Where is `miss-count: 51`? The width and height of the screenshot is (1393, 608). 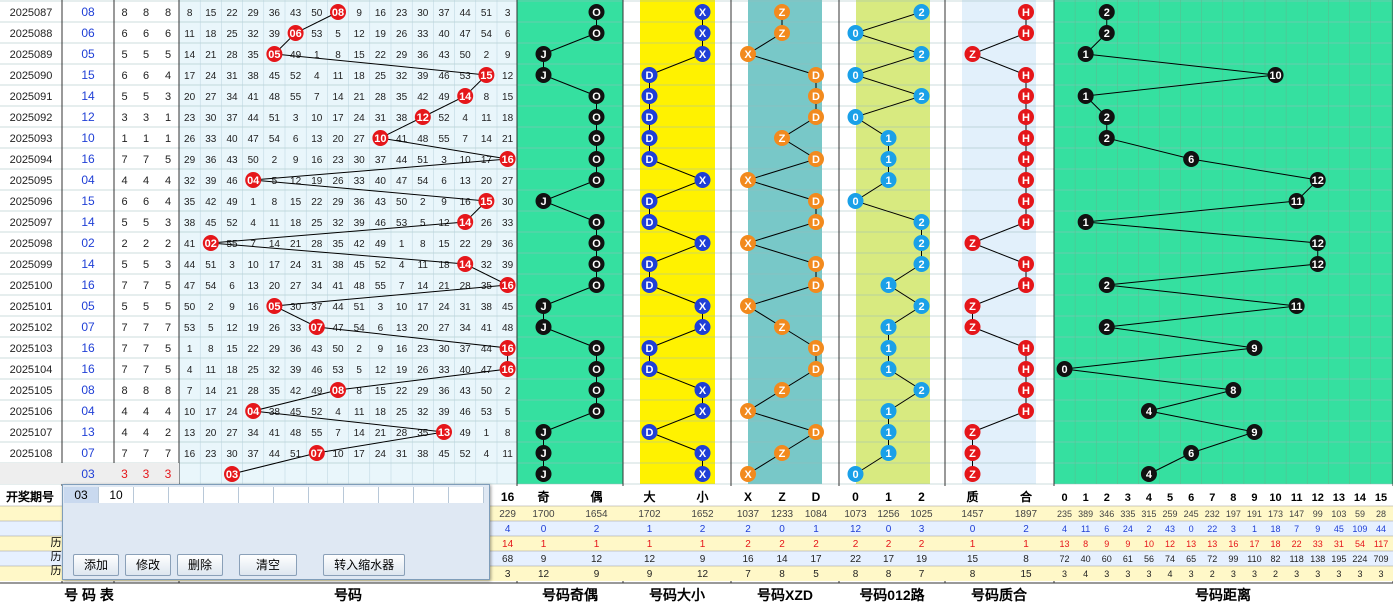 miss-count: 51 is located at coordinates (360, 307).